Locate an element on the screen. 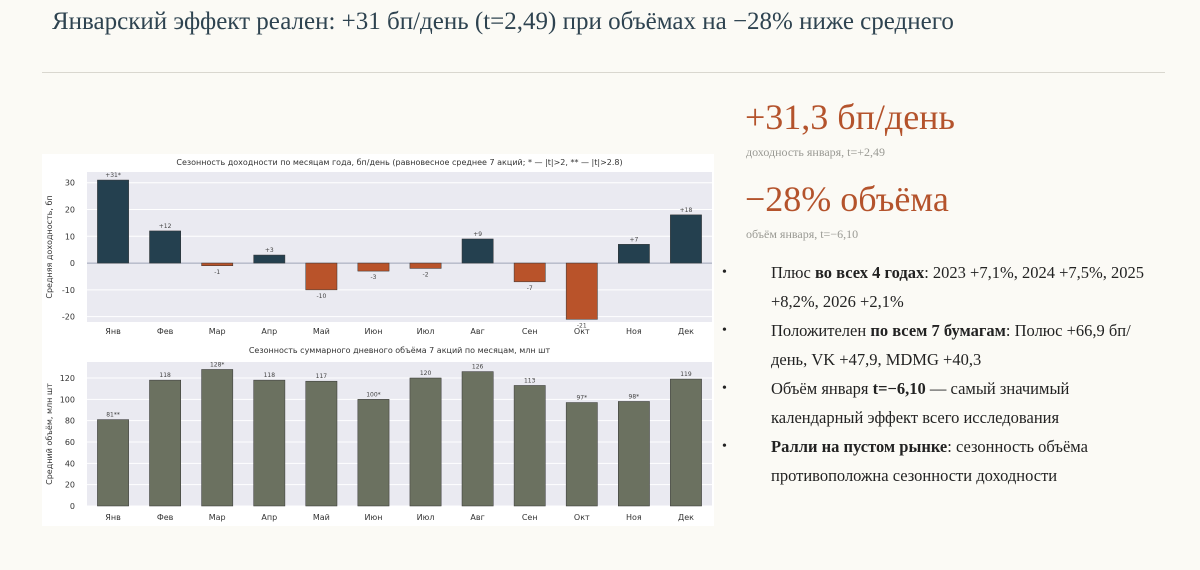 Image resolution: width=1200 pixels, height=570 pixels. data-label: 119 is located at coordinates (686, 374).